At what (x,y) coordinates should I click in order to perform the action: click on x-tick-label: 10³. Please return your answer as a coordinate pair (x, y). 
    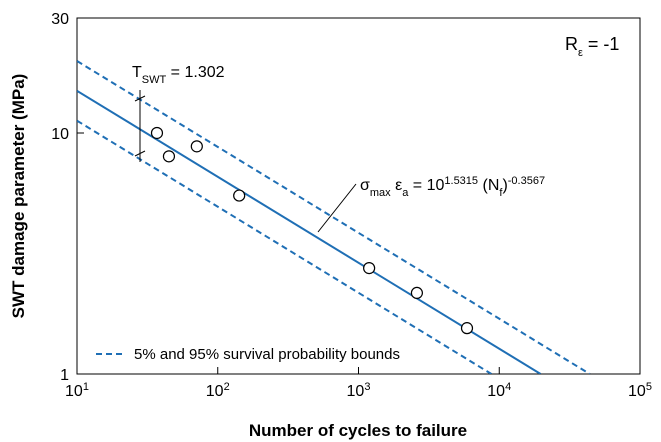
    Looking at the image, I should click on (359, 390).